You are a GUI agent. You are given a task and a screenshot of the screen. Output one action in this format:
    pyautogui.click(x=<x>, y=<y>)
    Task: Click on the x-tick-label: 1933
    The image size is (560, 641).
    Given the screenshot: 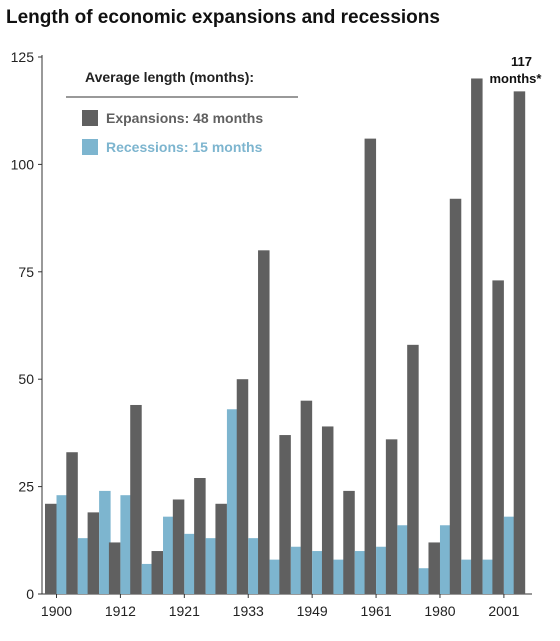 What is the action you would take?
    pyautogui.click(x=248, y=611)
    